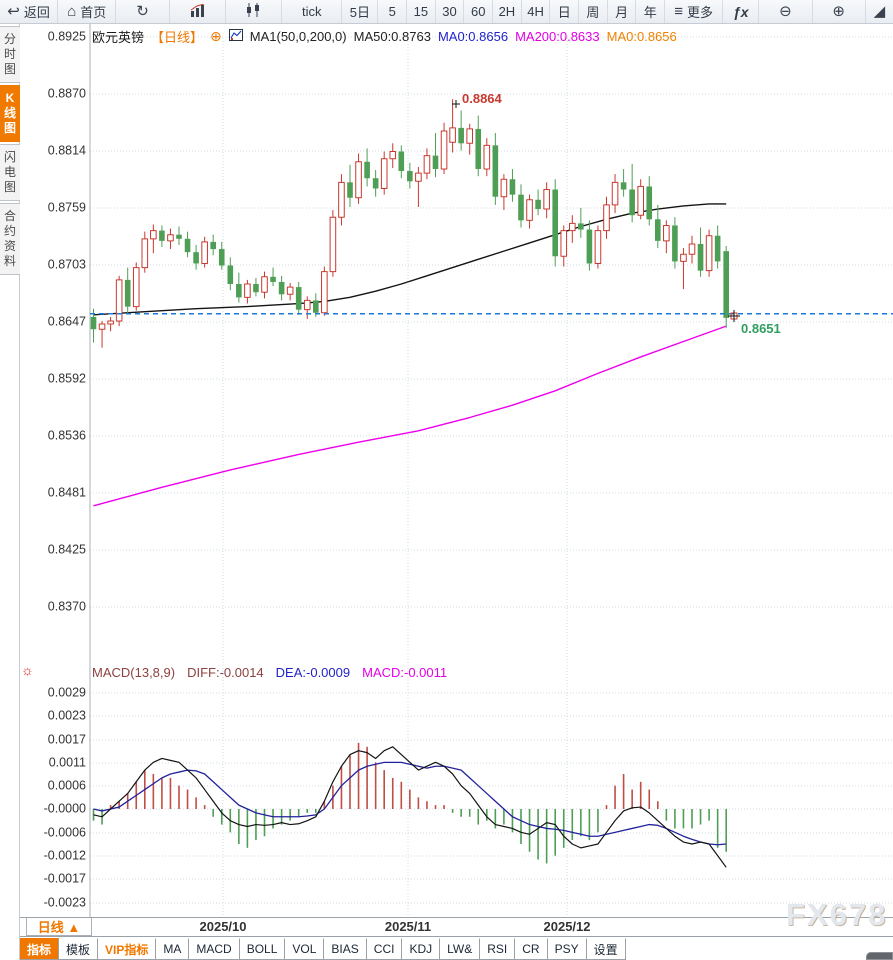 Image resolution: width=893 pixels, height=960 pixels. I want to click on back-button: ↩ 返回, so click(29, 11).